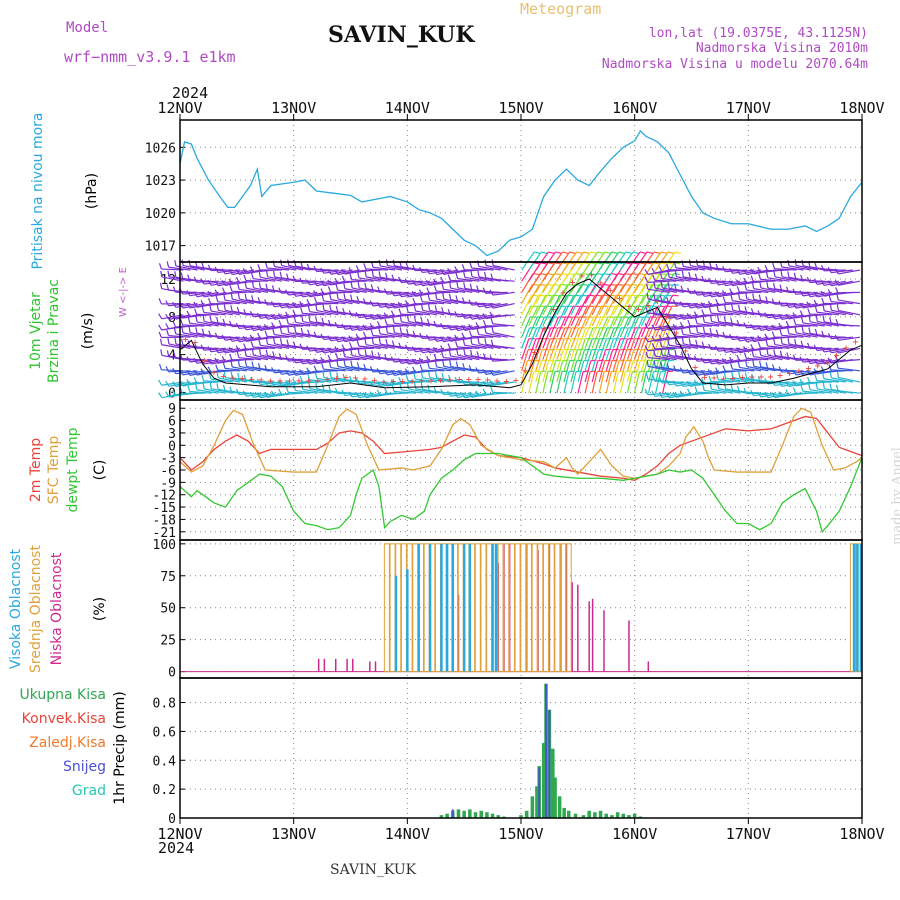 The image size is (900, 900). Describe the element at coordinates (120, 747) in the screenshot. I see `precip-unit-label: 1hr Precip (mm)` at that location.